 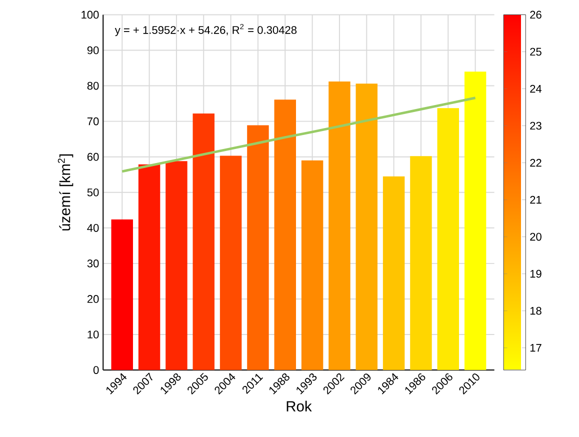 What do you see at coordinates (536, 52) in the screenshot?
I see `color-bar-label: 25` at bounding box center [536, 52].